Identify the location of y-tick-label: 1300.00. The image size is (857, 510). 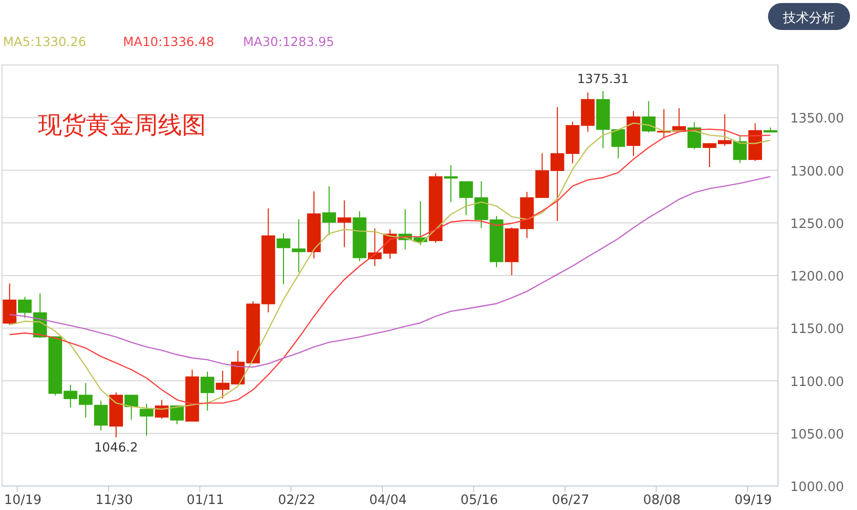
(817, 172).